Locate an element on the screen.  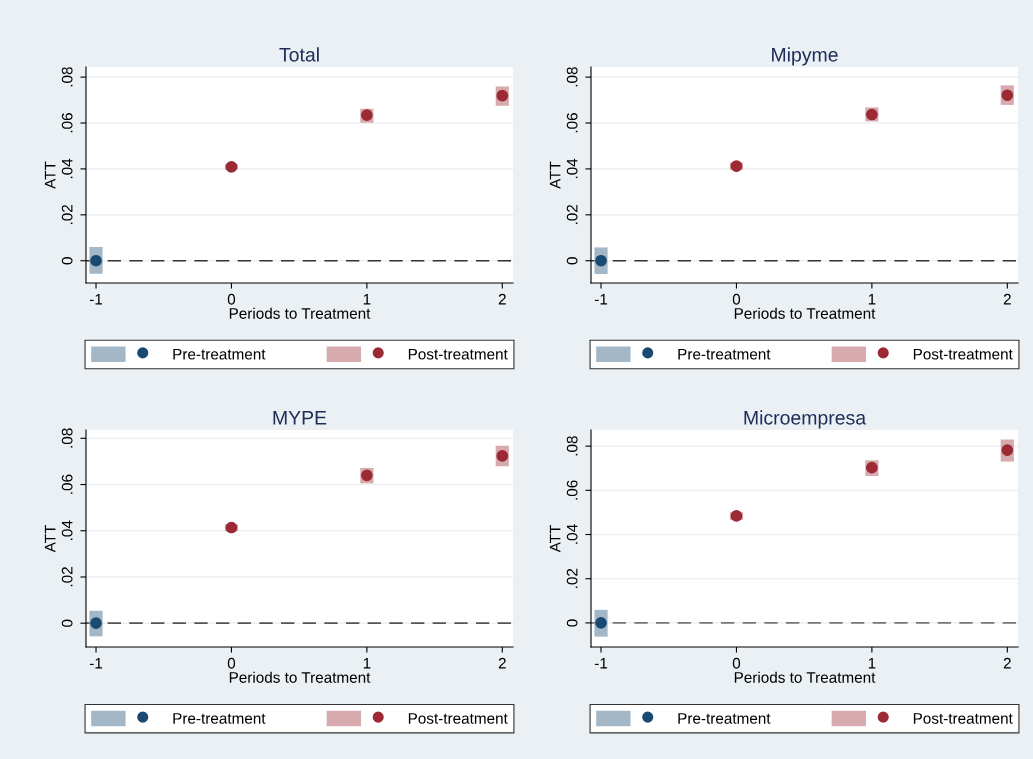
chart-title: MYPE is located at coordinates (300, 418).